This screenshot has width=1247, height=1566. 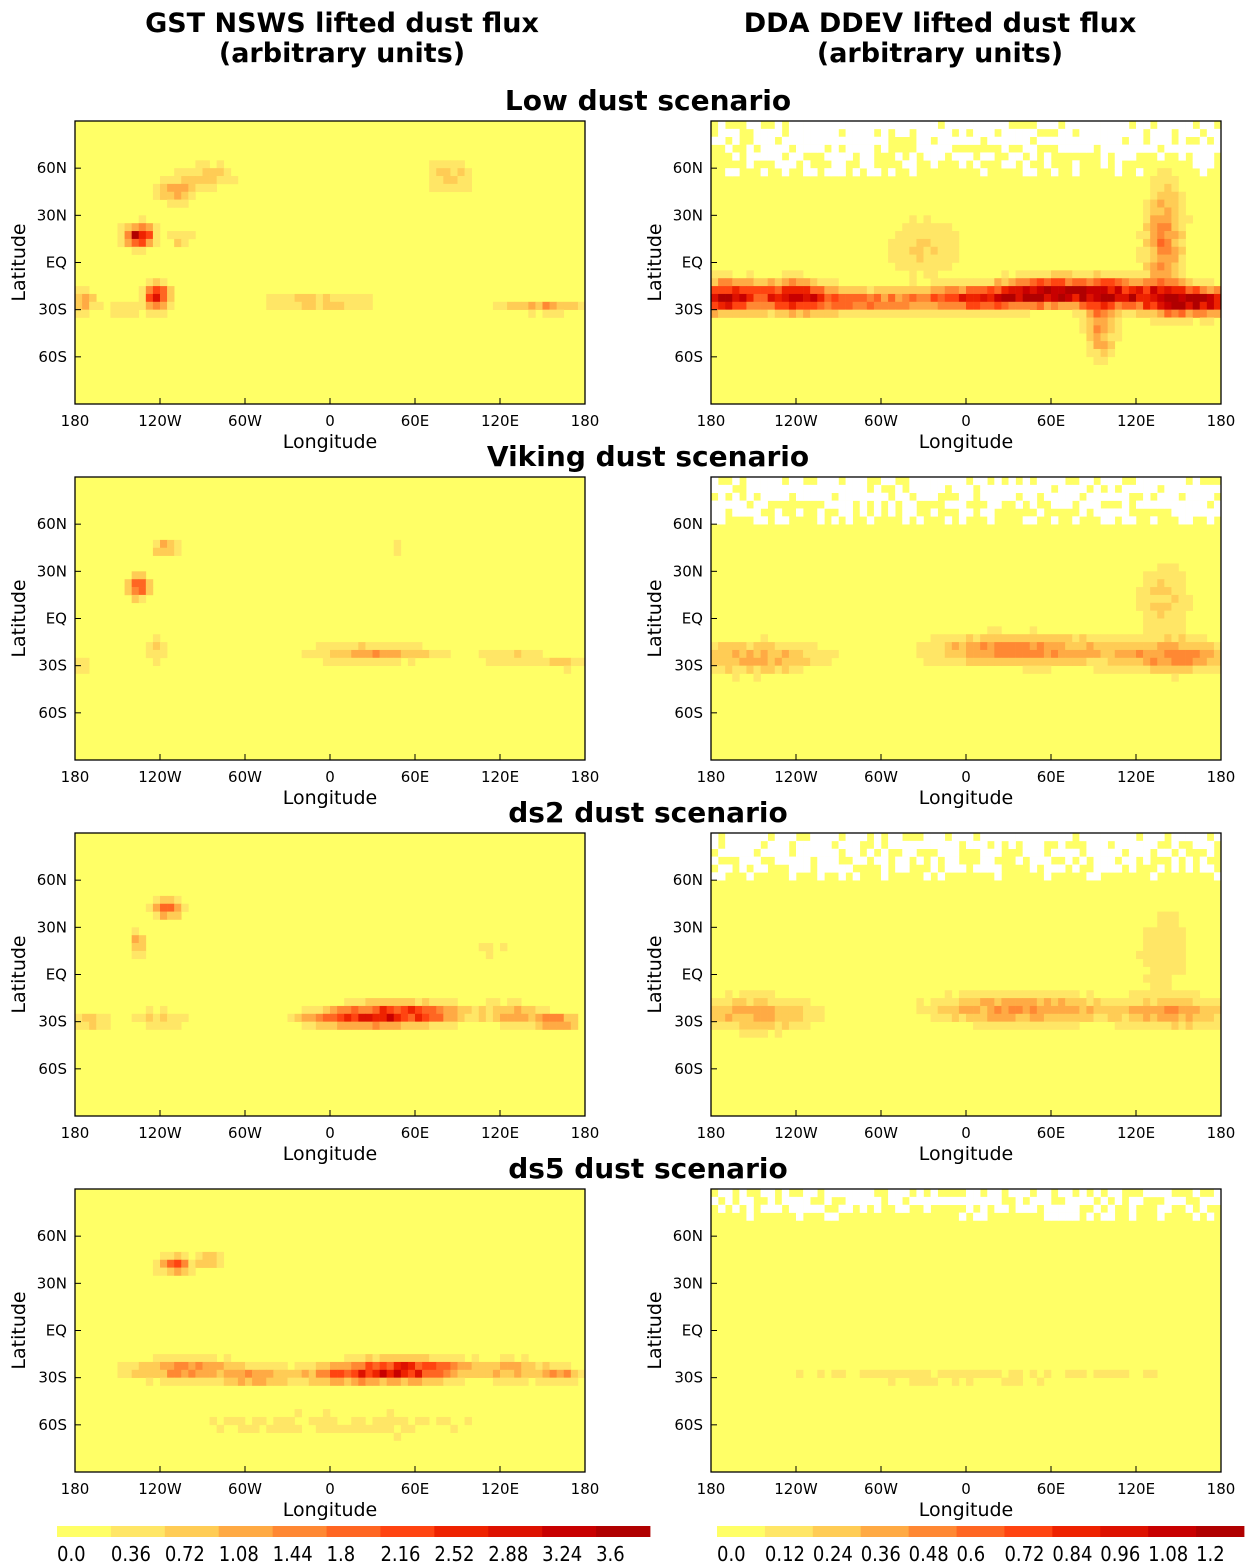 I want to click on x-tick-label: 120W, so click(x=796, y=777).